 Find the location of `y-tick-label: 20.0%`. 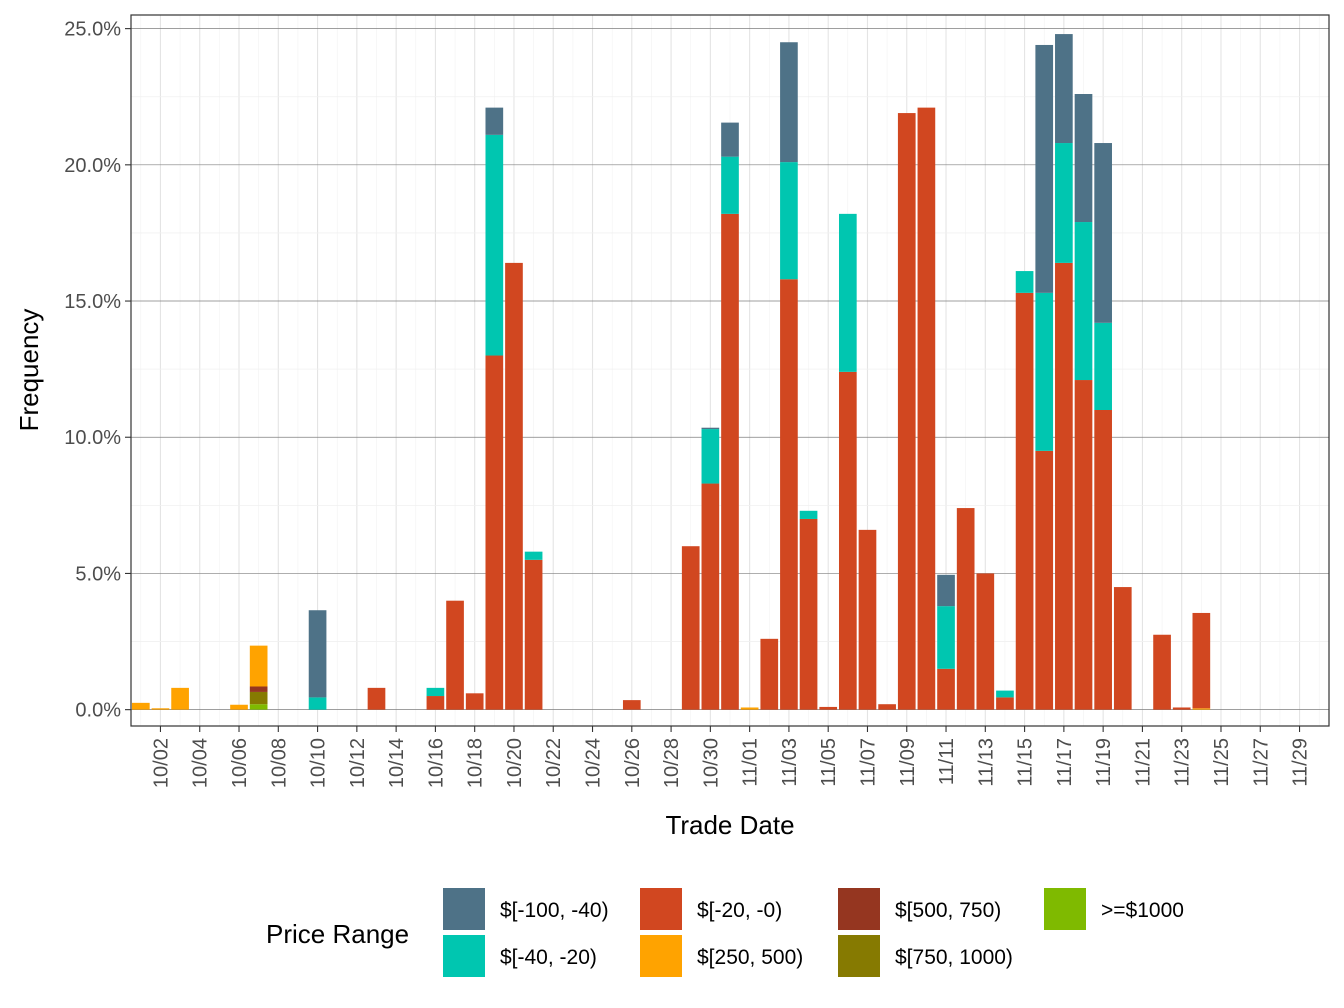

y-tick-label: 20.0% is located at coordinates (92, 166).